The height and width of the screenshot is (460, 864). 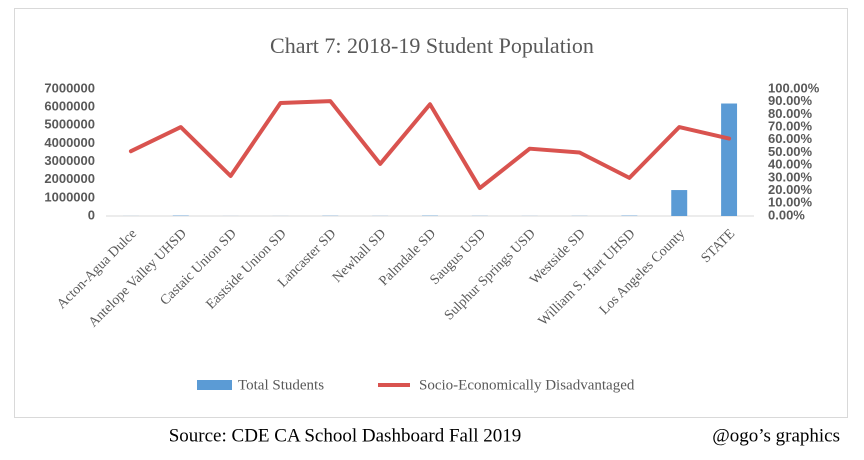 I want to click on y-tick-label: 0, so click(x=91, y=214).